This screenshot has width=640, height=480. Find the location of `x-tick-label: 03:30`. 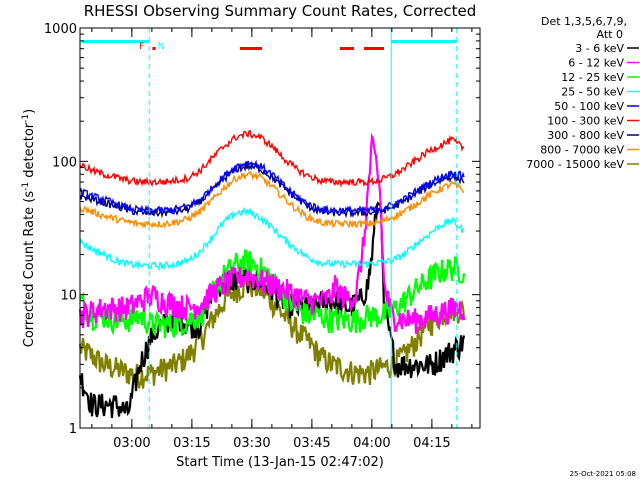

x-tick-label: 03:30 is located at coordinates (251, 443).